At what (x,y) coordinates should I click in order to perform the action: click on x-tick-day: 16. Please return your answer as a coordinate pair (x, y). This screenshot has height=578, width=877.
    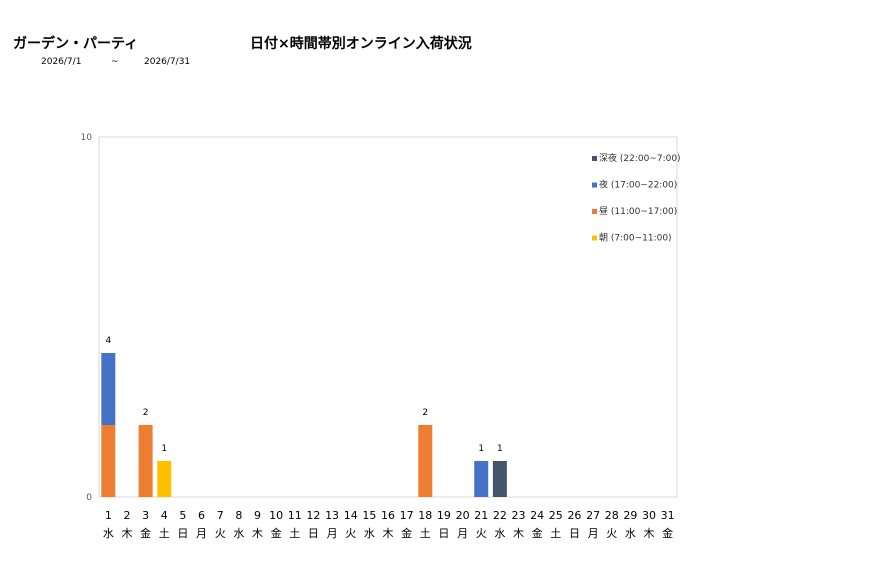
    Looking at the image, I should click on (388, 515).